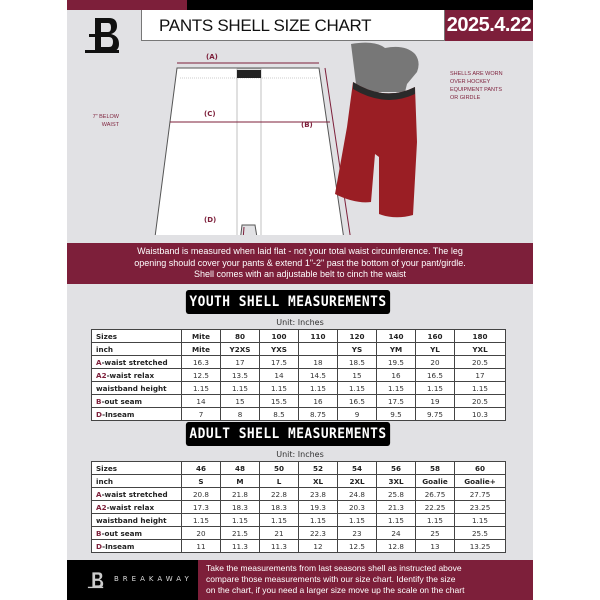 The height and width of the screenshot is (600, 600). What do you see at coordinates (435, 507) in the screenshot?
I see `table-cell: 22.25` at bounding box center [435, 507].